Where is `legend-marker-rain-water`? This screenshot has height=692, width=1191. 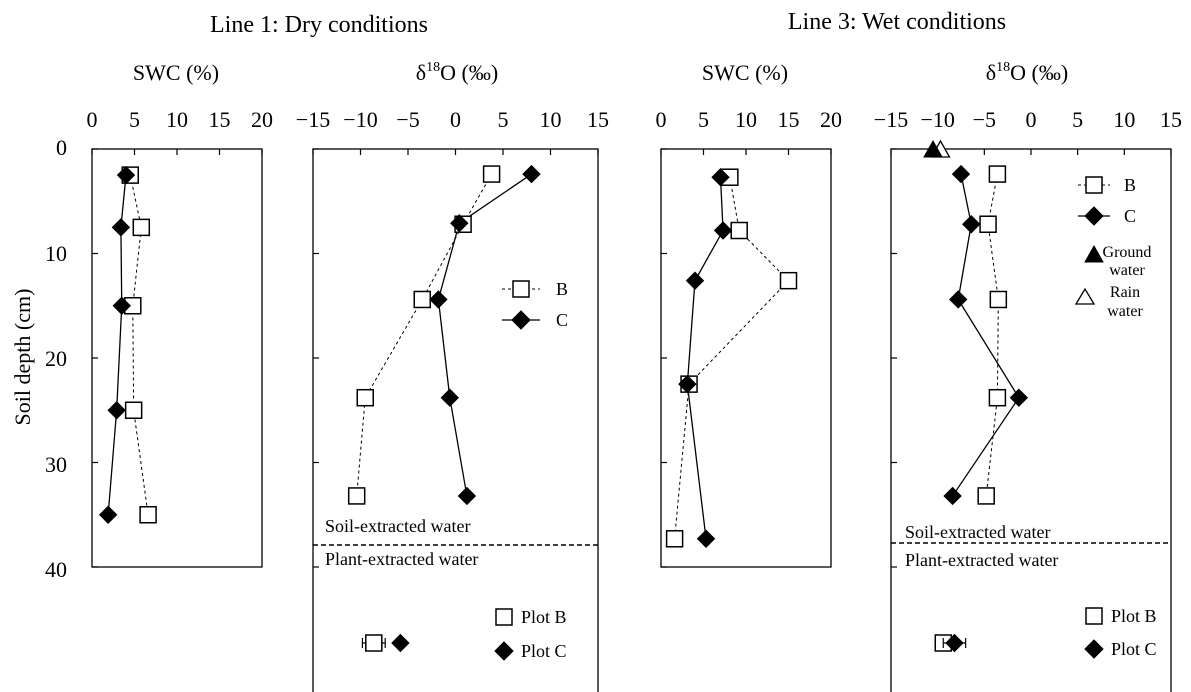 legend-marker-rain-water is located at coordinates (1085, 296).